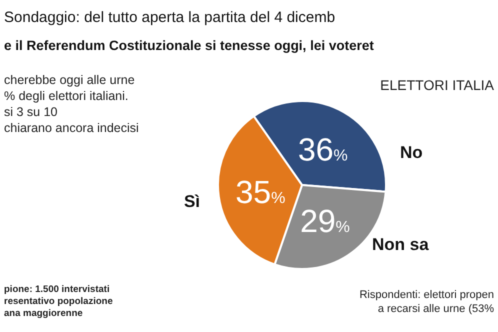 The height and width of the screenshot is (332, 498). I want to click on slice-label: Non sa, so click(401, 244).